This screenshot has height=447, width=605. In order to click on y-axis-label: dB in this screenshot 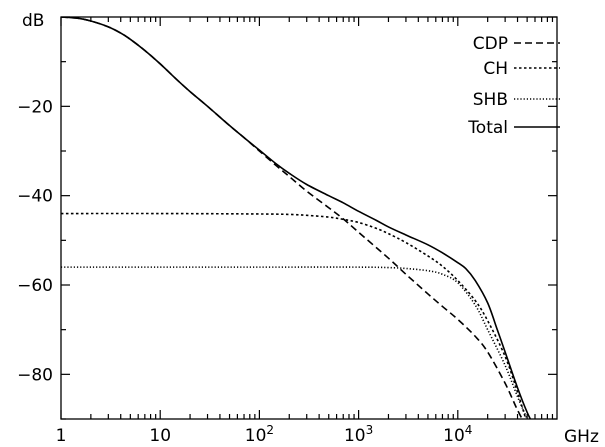, I will do `click(33, 21)`.